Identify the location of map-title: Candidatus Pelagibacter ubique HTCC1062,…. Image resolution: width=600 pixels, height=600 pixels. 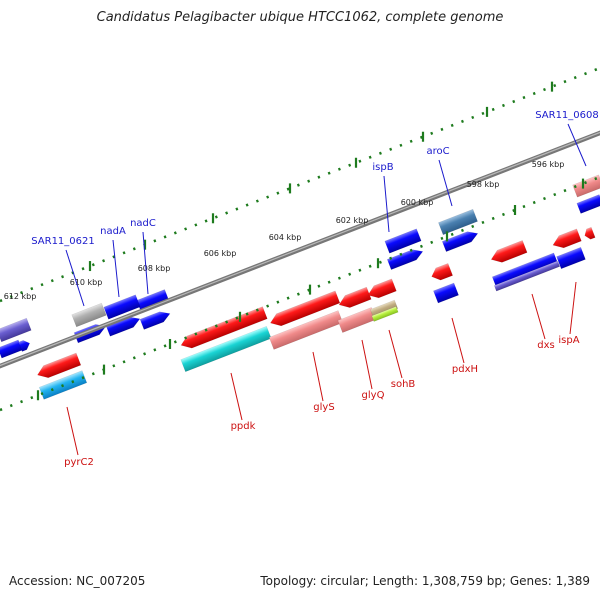
(300, 17).